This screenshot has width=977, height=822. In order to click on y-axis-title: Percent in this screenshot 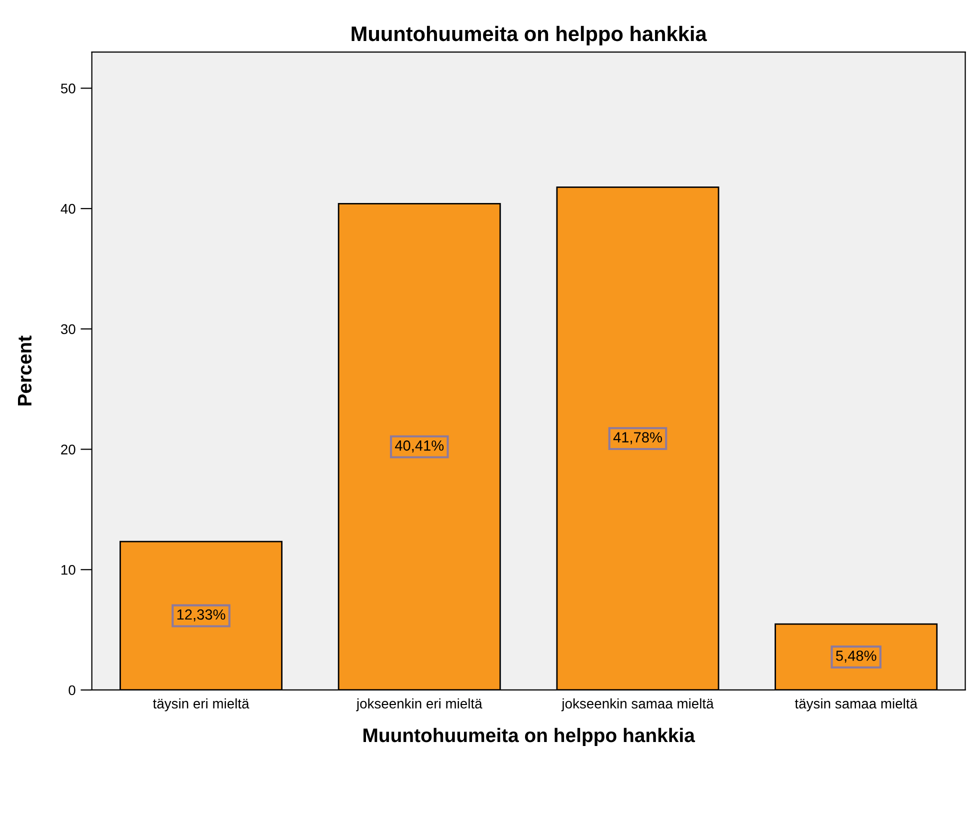, I will do `click(25, 371)`.